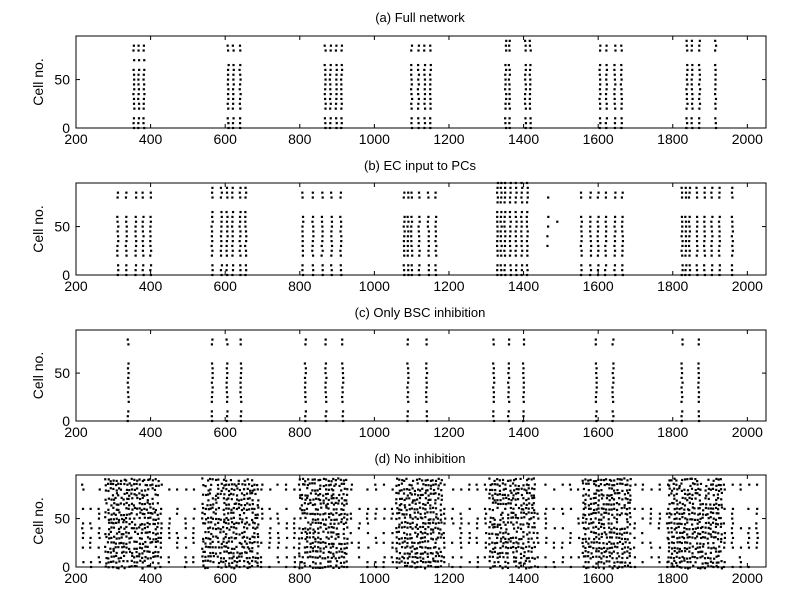 The height and width of the screenshot is (598, 800). Describe the element at coordinates (672, 286) in the screenshot. I see `x-tick-label: 1800` at that location.